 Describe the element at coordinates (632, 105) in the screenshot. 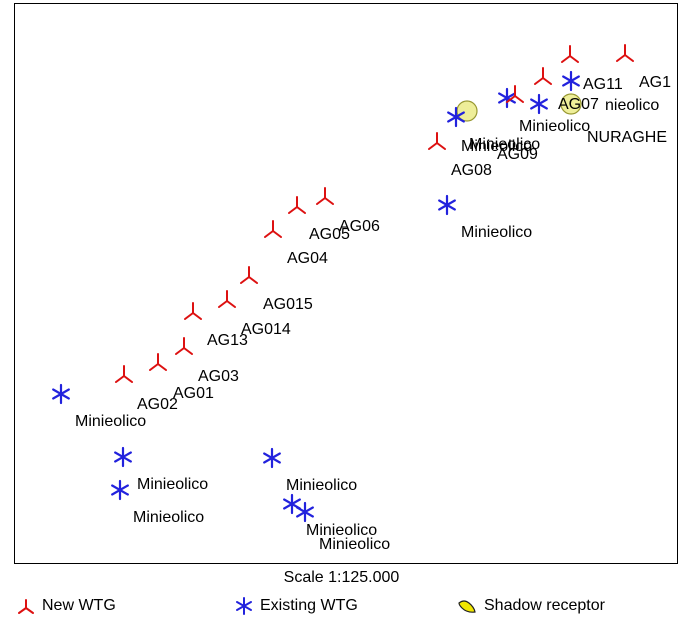

I see `existing-wtg-label: nieolico` at that location.